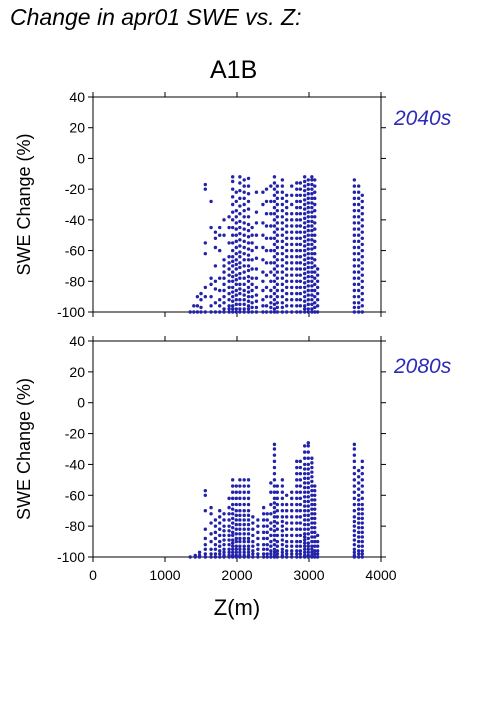  What do you see at coordinates (71, 557) in the screenshot?
I see `y-tick-label: -100` at bounding box center [71, 557].